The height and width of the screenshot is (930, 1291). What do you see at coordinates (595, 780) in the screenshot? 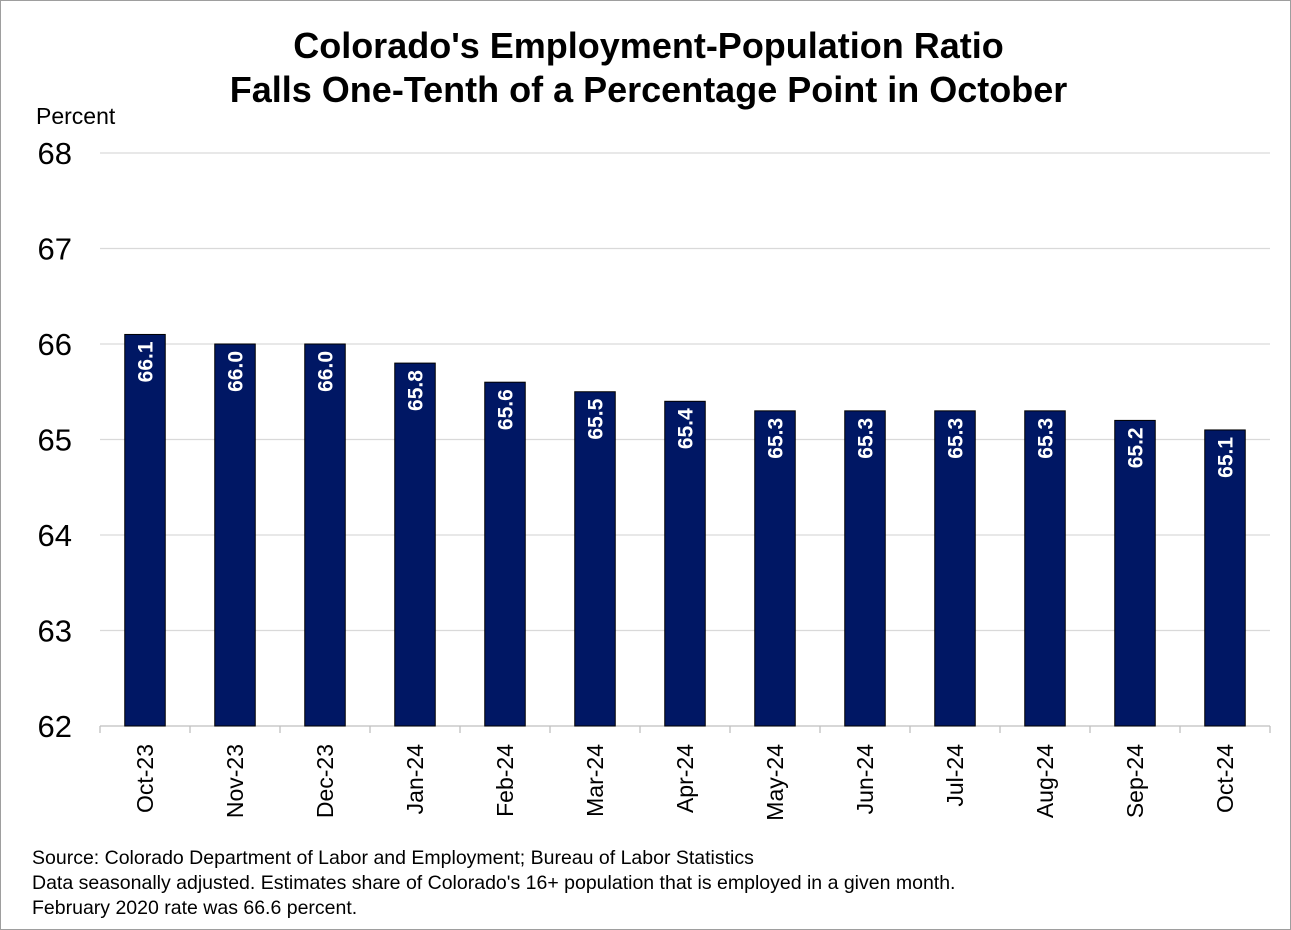
I see `x-tick-label: Mar-24` at bounding box center [595, 780].